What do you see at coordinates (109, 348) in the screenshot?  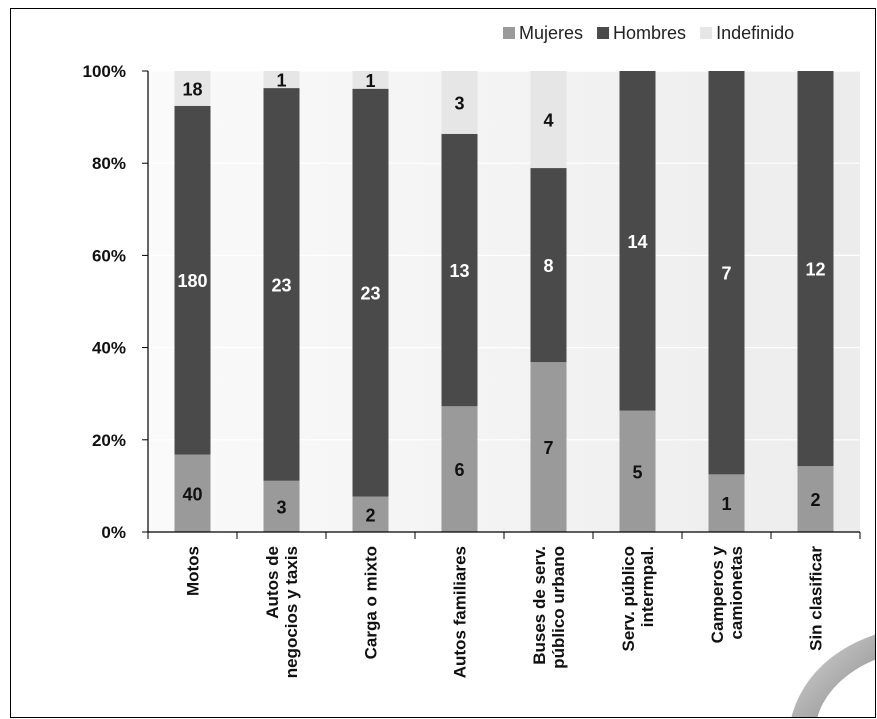 I see `y-tick-label: 40%` at bounding box center [109, 348].